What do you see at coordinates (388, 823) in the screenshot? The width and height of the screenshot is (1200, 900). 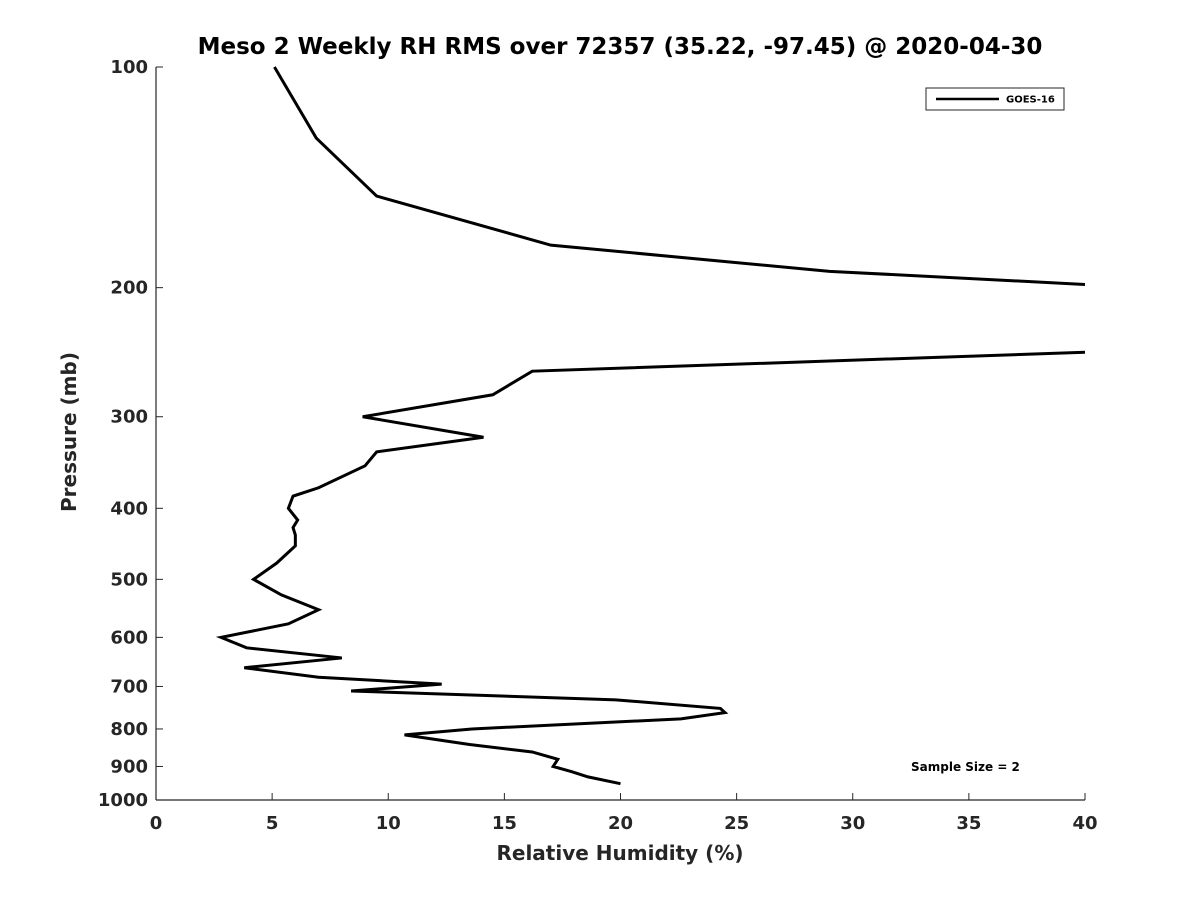 I see `x-tick-label: 10` at bounding box center [388, 823].